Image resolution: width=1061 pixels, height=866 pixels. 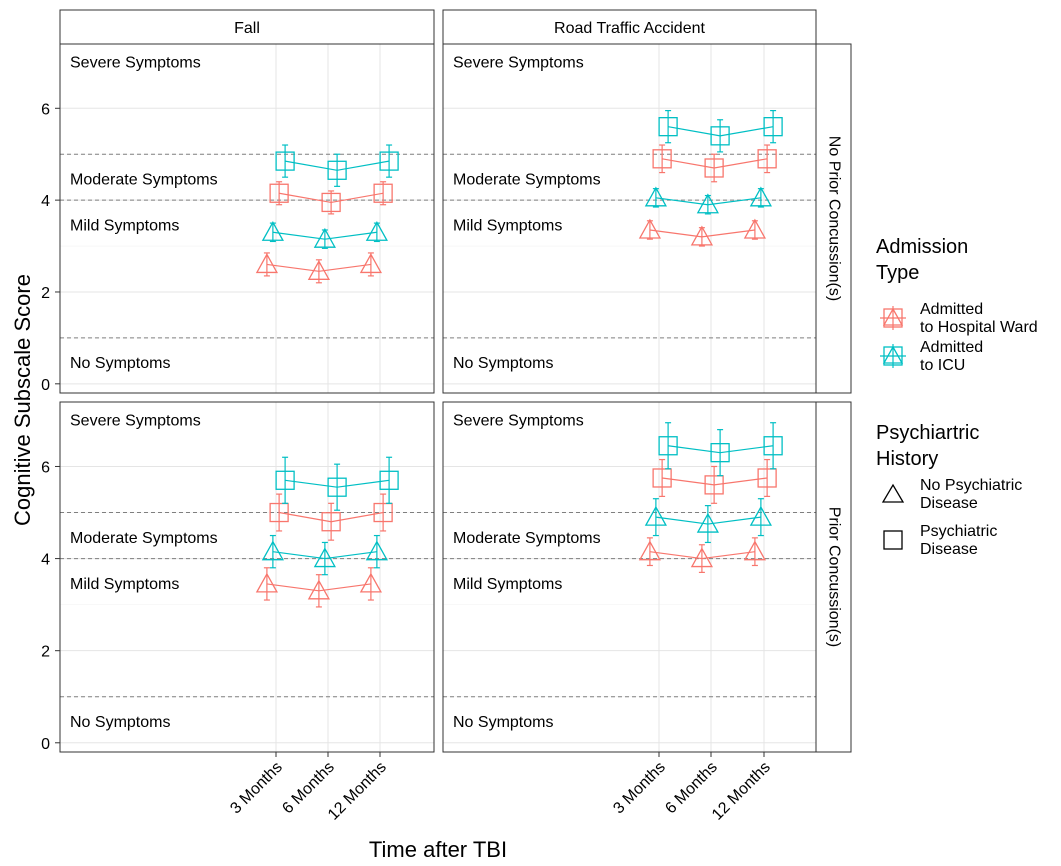 I want to click on x-tick-label: 12 Months, so click(x=741, y=791).